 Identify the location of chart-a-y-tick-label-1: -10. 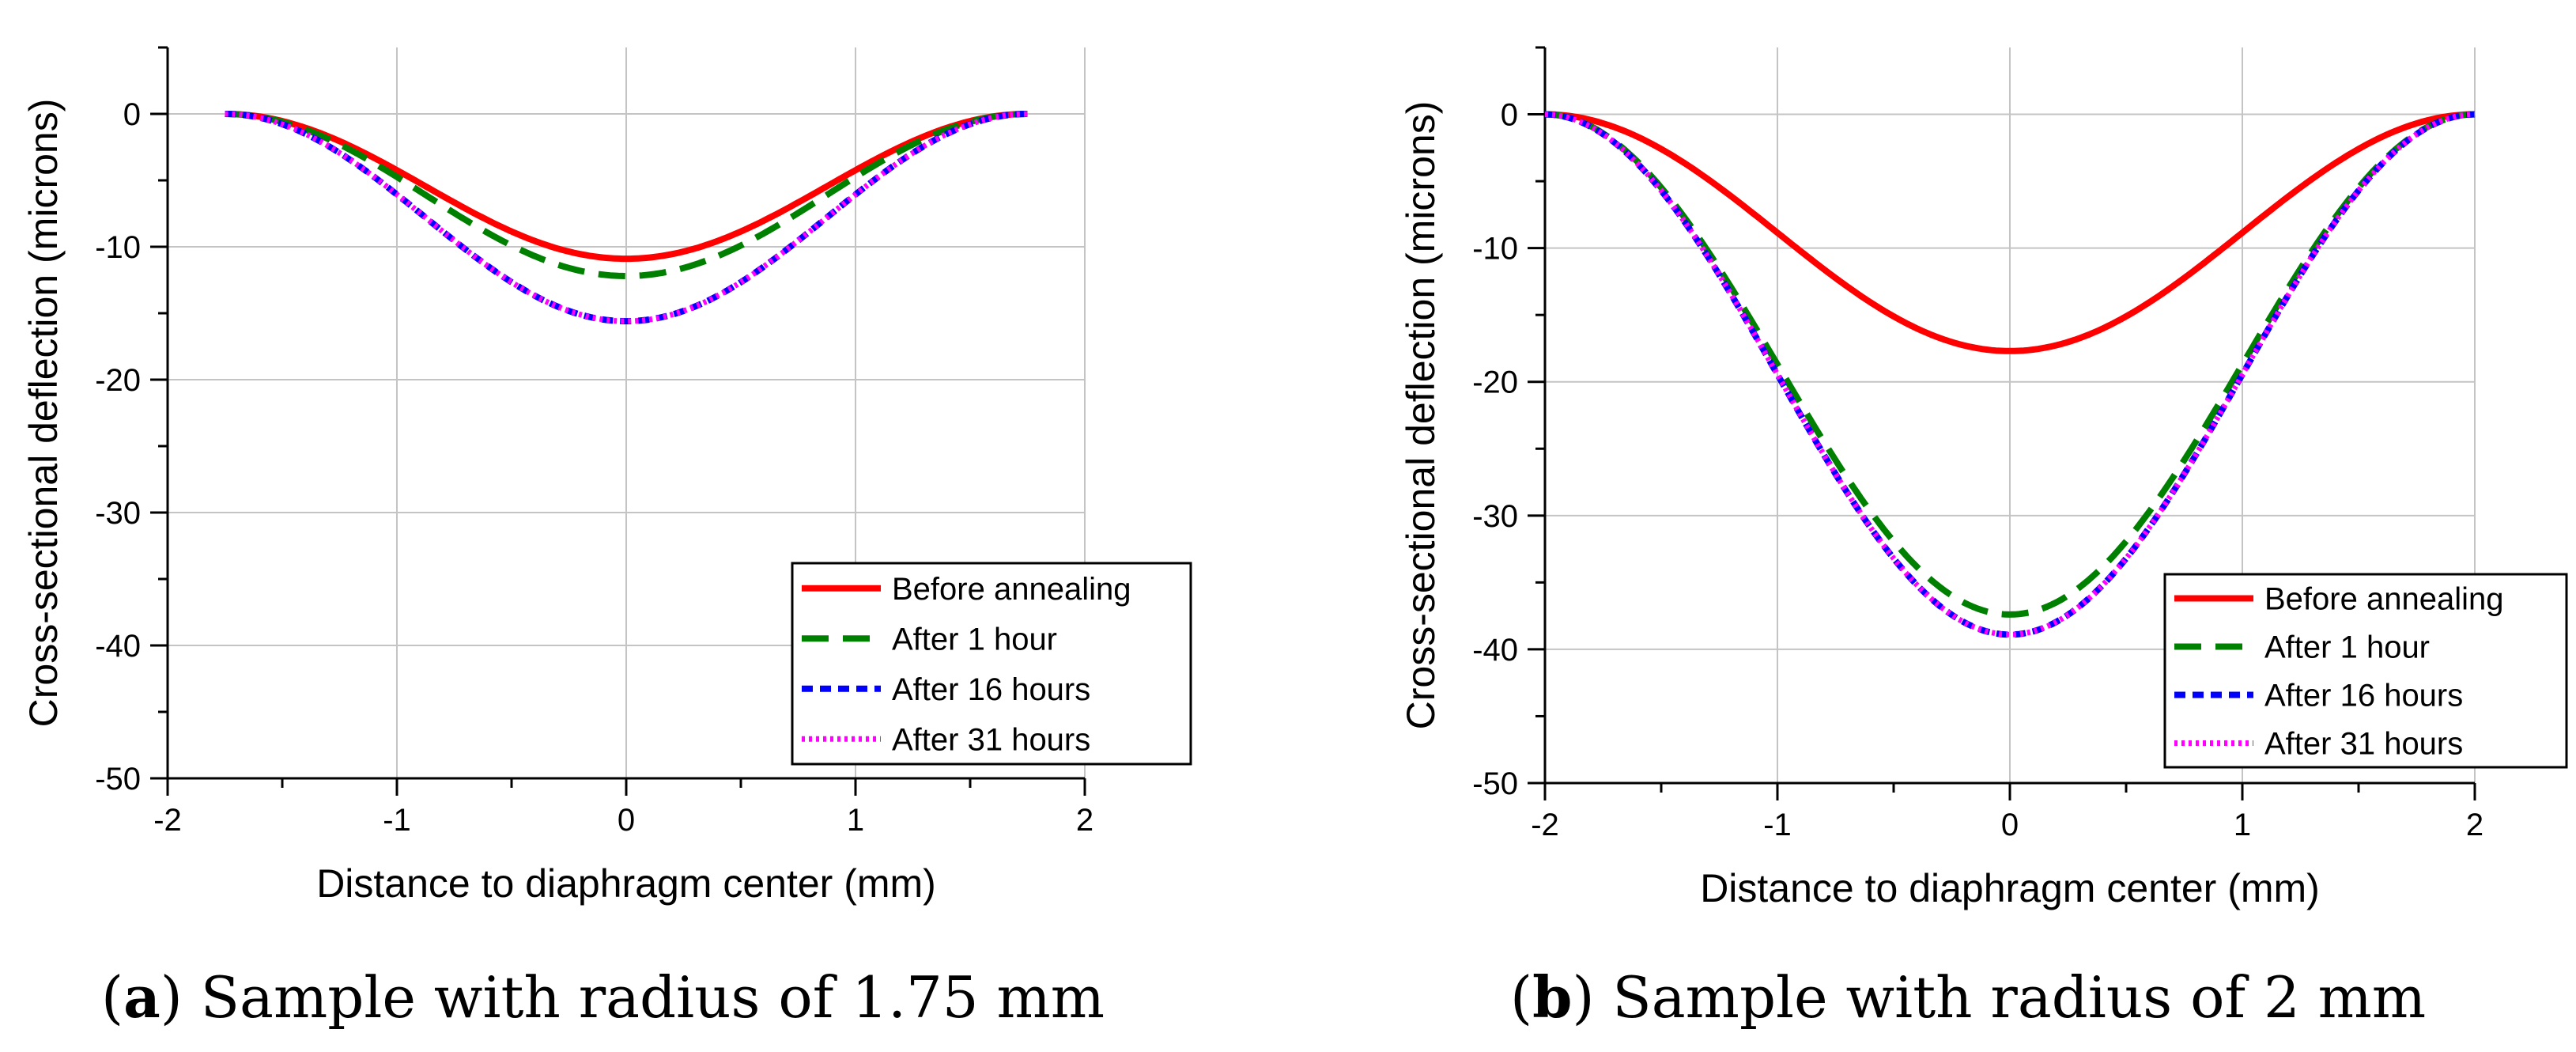
(118, 248).